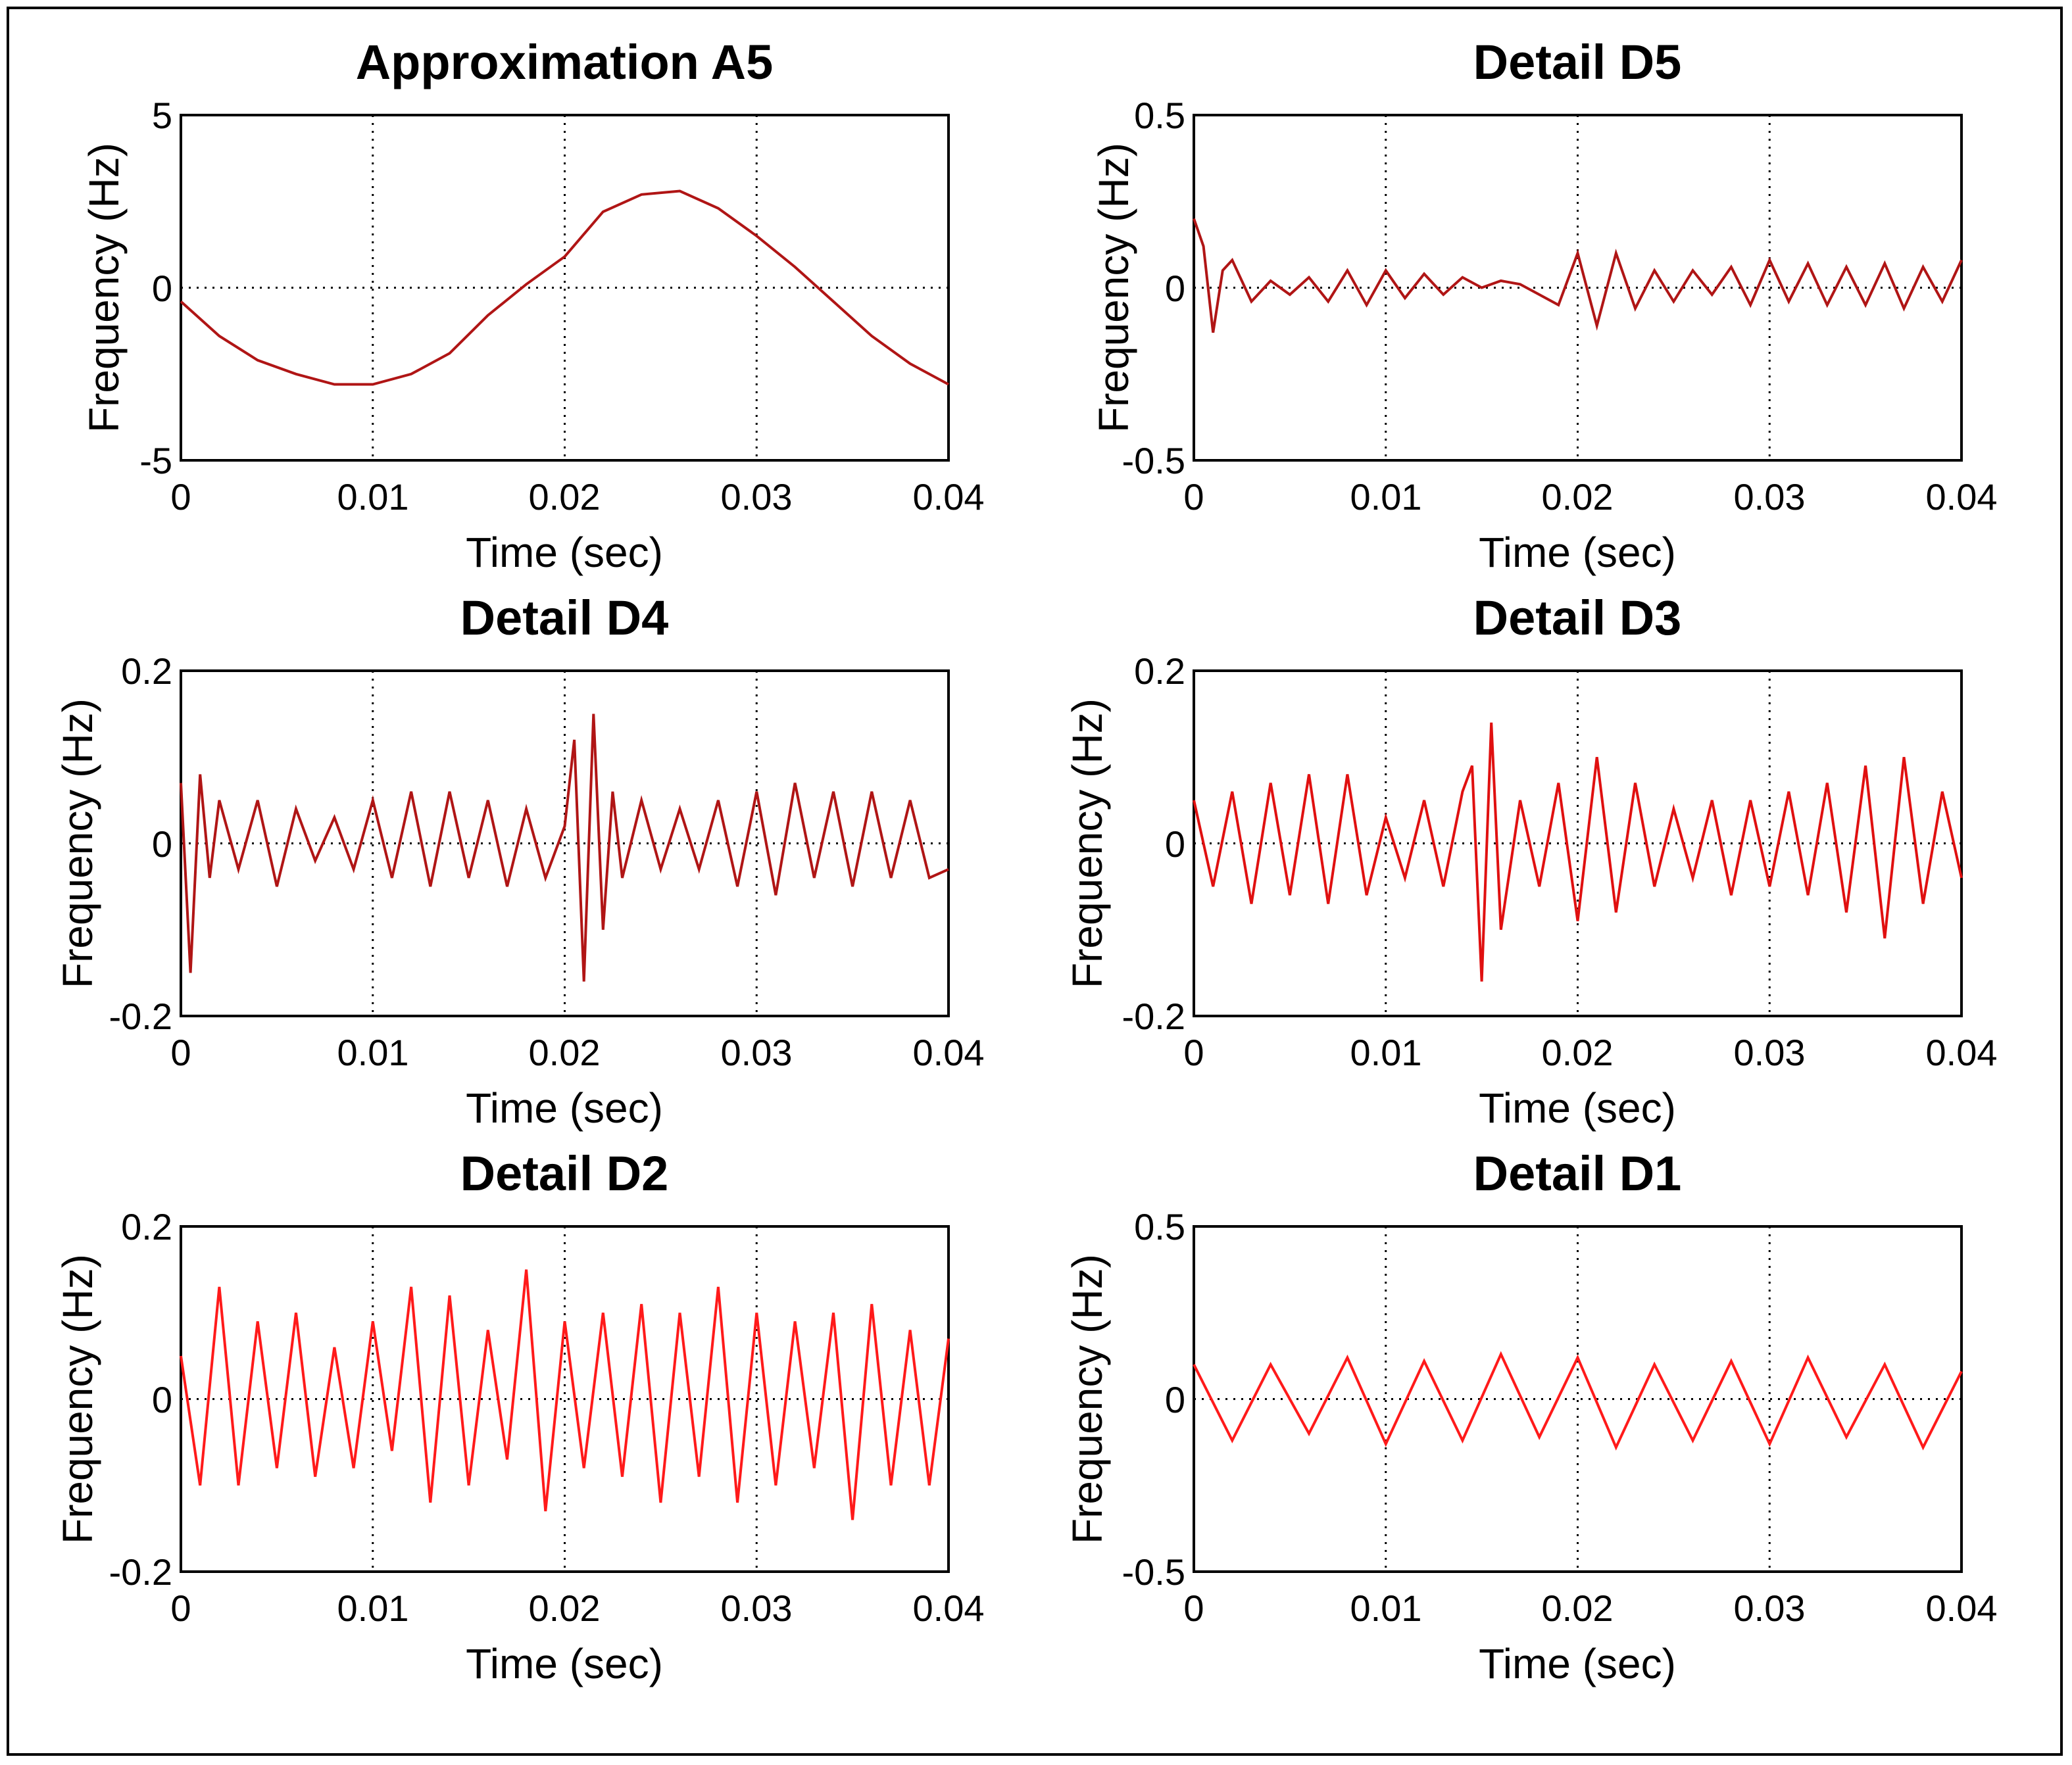 Image resolution: width=2072 pixels, height=1765 pixels. Describe the element at coordinates (1577, 1173) in the screenshot. I see `chart-title: Detail D1` at that location.